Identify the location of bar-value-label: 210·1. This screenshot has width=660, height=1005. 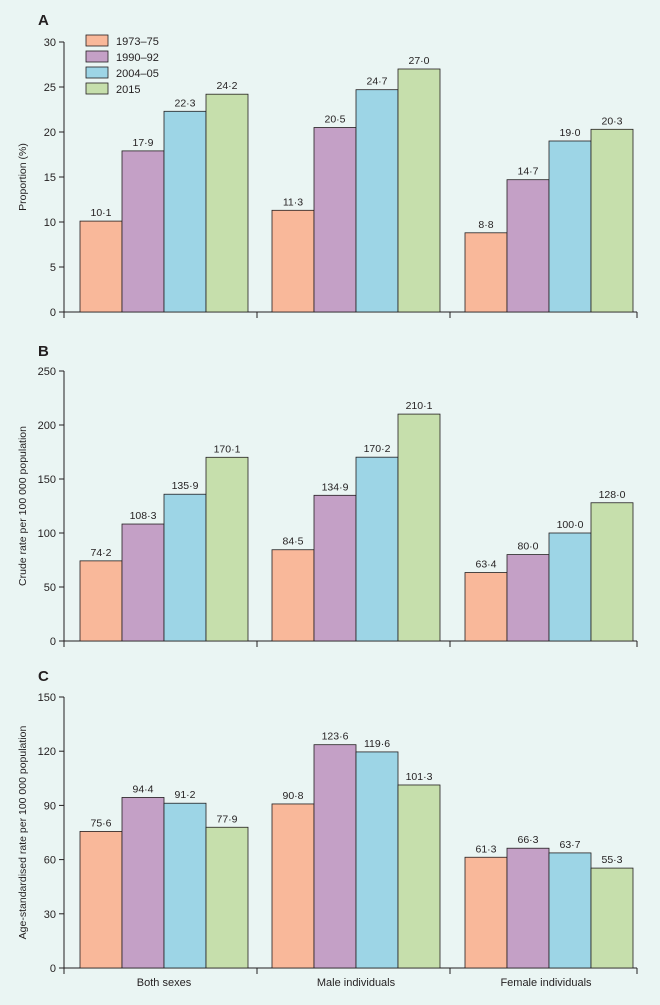
(419, 406).